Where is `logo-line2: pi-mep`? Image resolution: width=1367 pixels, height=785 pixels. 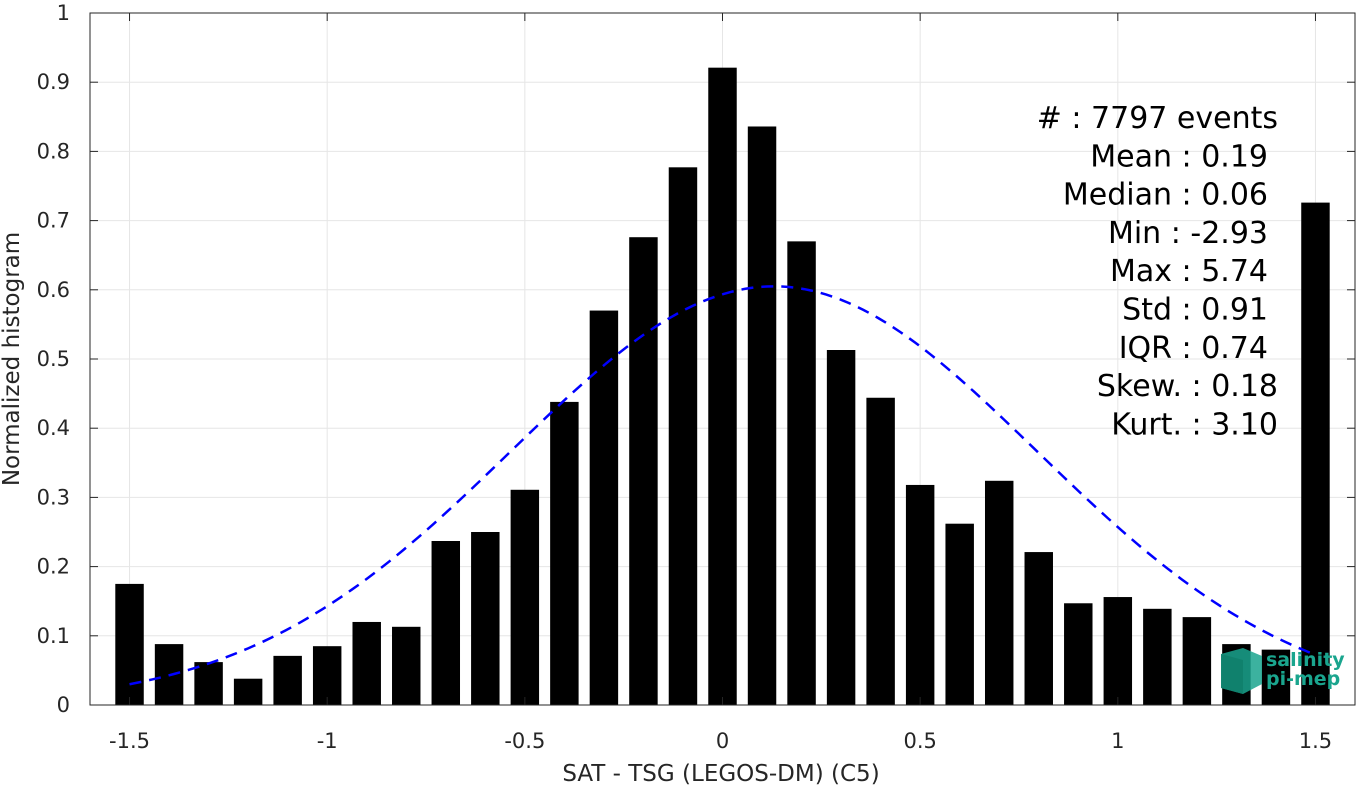 logo-line2: pi-mep is located at coordinates (1303, 679).